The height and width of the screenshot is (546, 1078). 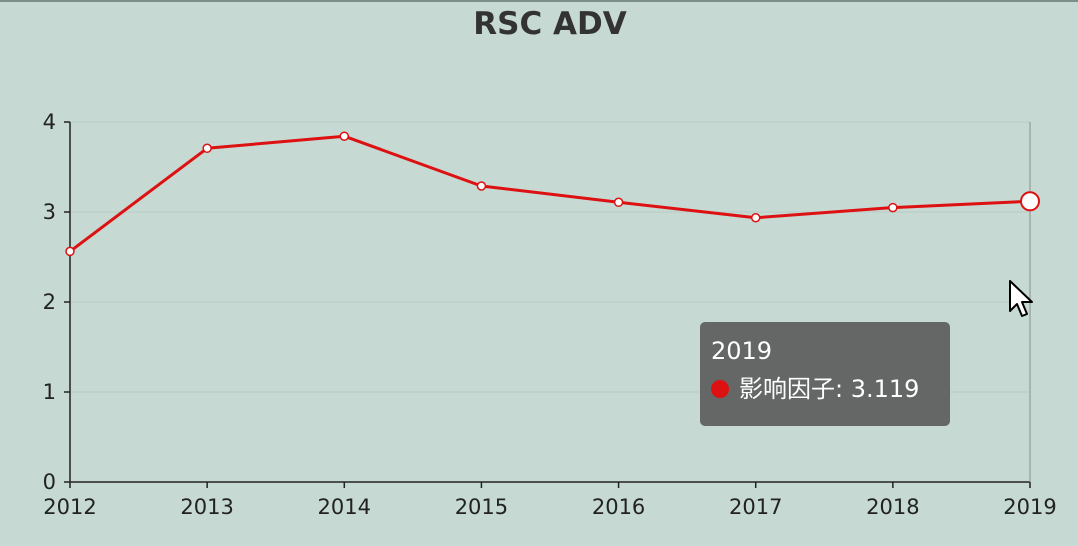 What do you see at coordinates (206, 507) in the screenshot?
I see `x-tick-label: 2013` at bounding box center [206, 507].